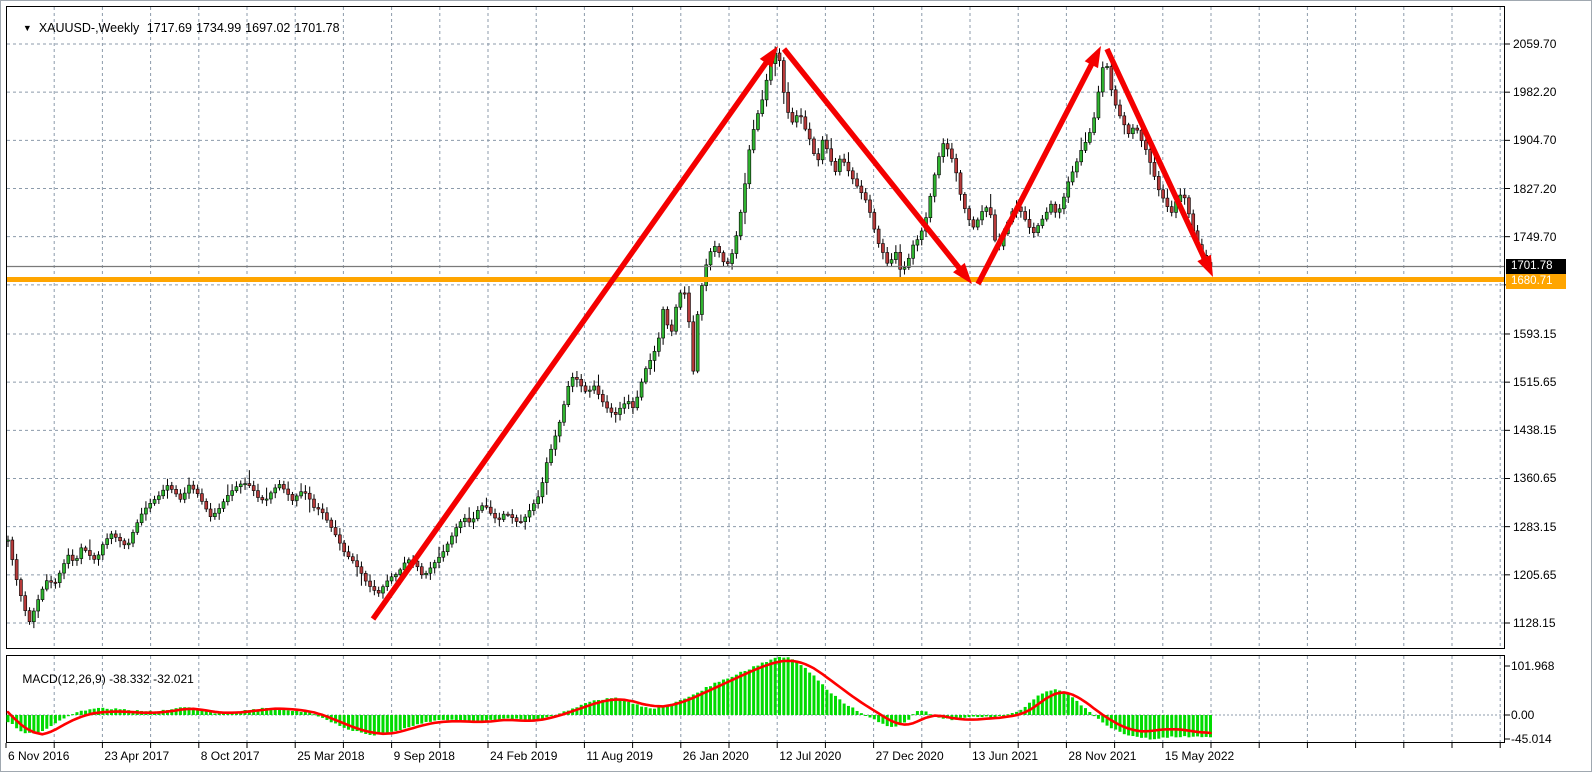 The height and width of the screenshot is (772, 1592). Describe the element at coordinates (39, 756) in the screenshot. I see `date-axis-label: 6 Nov 2016` at that location.